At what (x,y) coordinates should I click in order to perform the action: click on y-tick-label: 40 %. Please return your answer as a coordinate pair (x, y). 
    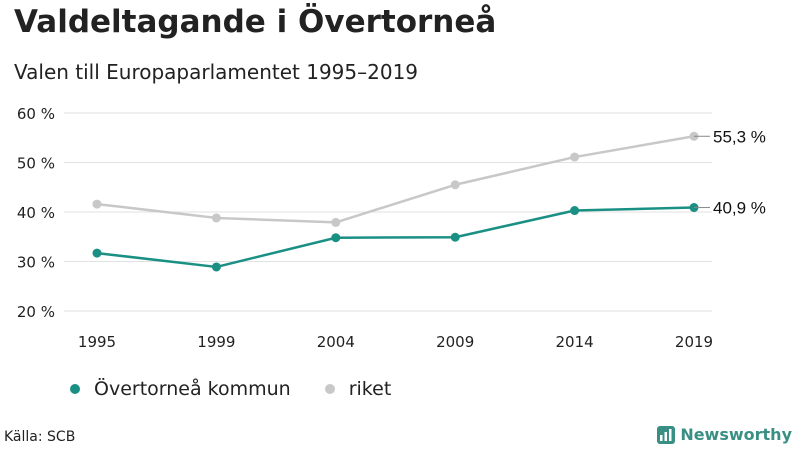
    Looking at the image, I should click on (36, 213).